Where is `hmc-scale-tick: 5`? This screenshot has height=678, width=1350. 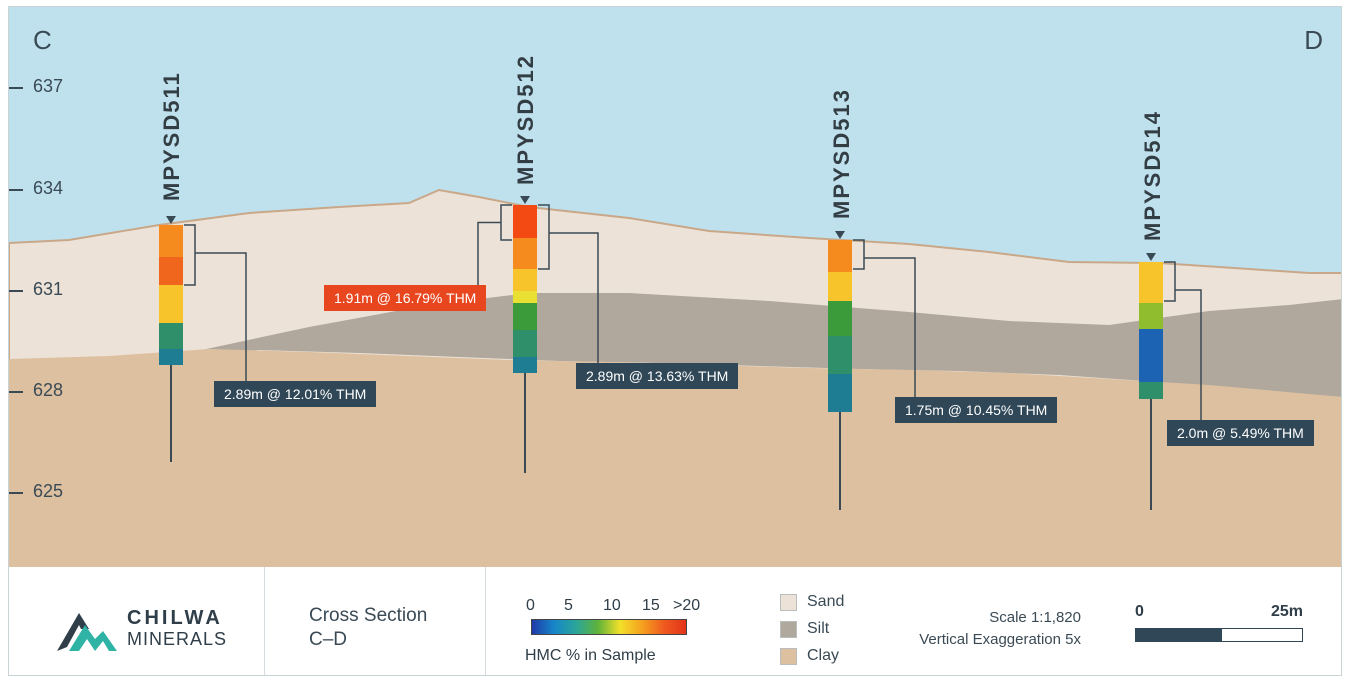
hmc-scale-tick: 5 is located at coordinates (568, 605).